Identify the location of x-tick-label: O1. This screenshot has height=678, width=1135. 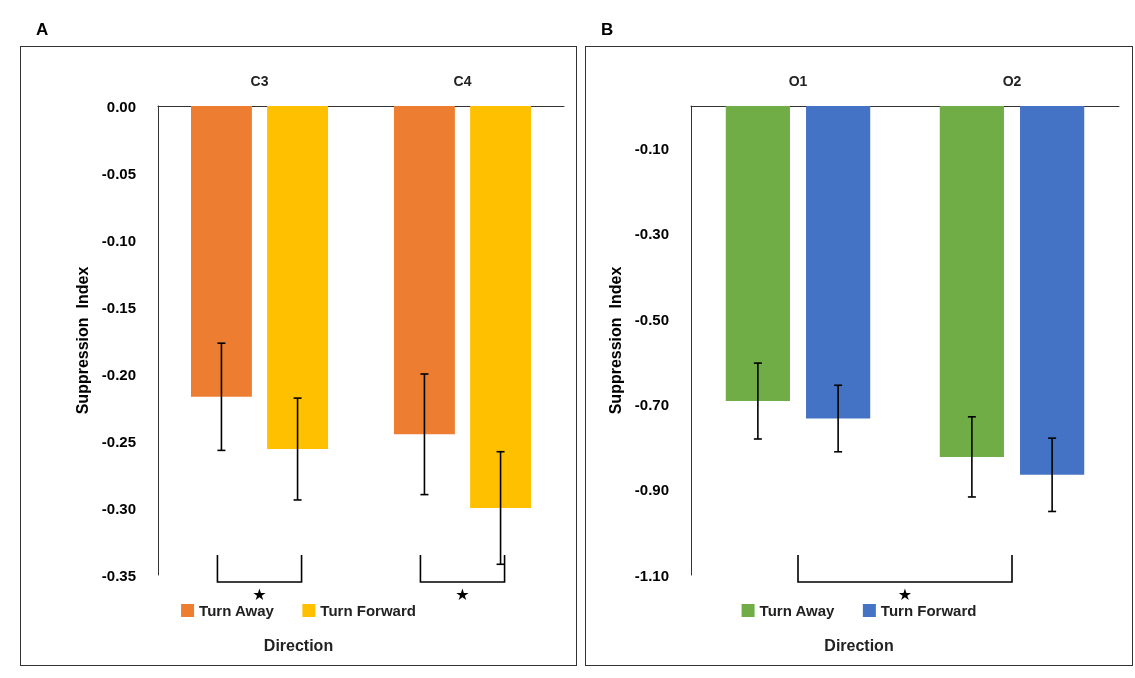
(798, 81).